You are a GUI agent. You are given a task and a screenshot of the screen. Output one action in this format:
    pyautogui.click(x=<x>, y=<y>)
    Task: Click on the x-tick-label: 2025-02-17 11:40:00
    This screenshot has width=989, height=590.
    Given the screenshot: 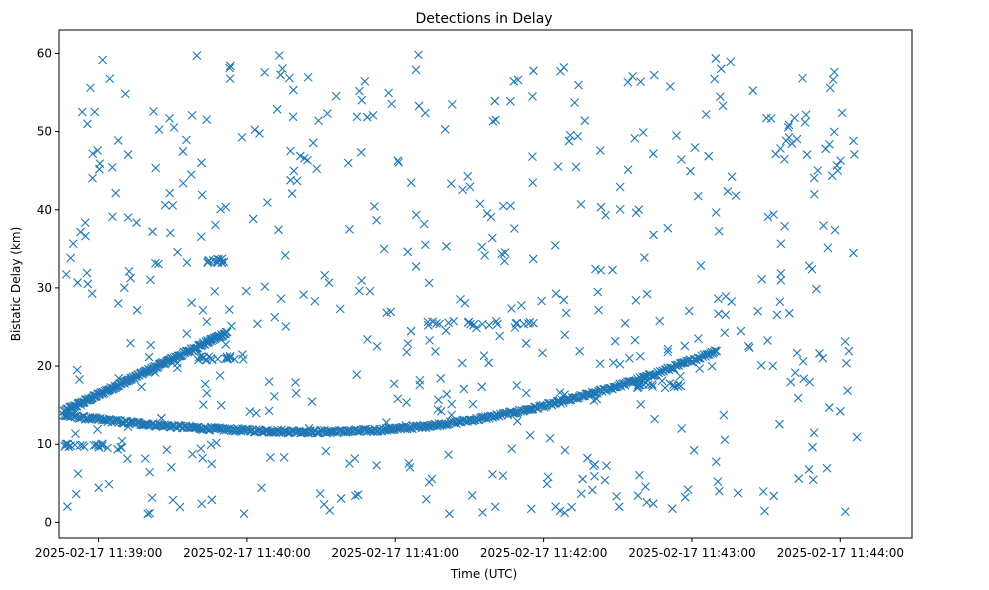 What is the action you would take?
    pyautogui.click(x=246, y=553)
    